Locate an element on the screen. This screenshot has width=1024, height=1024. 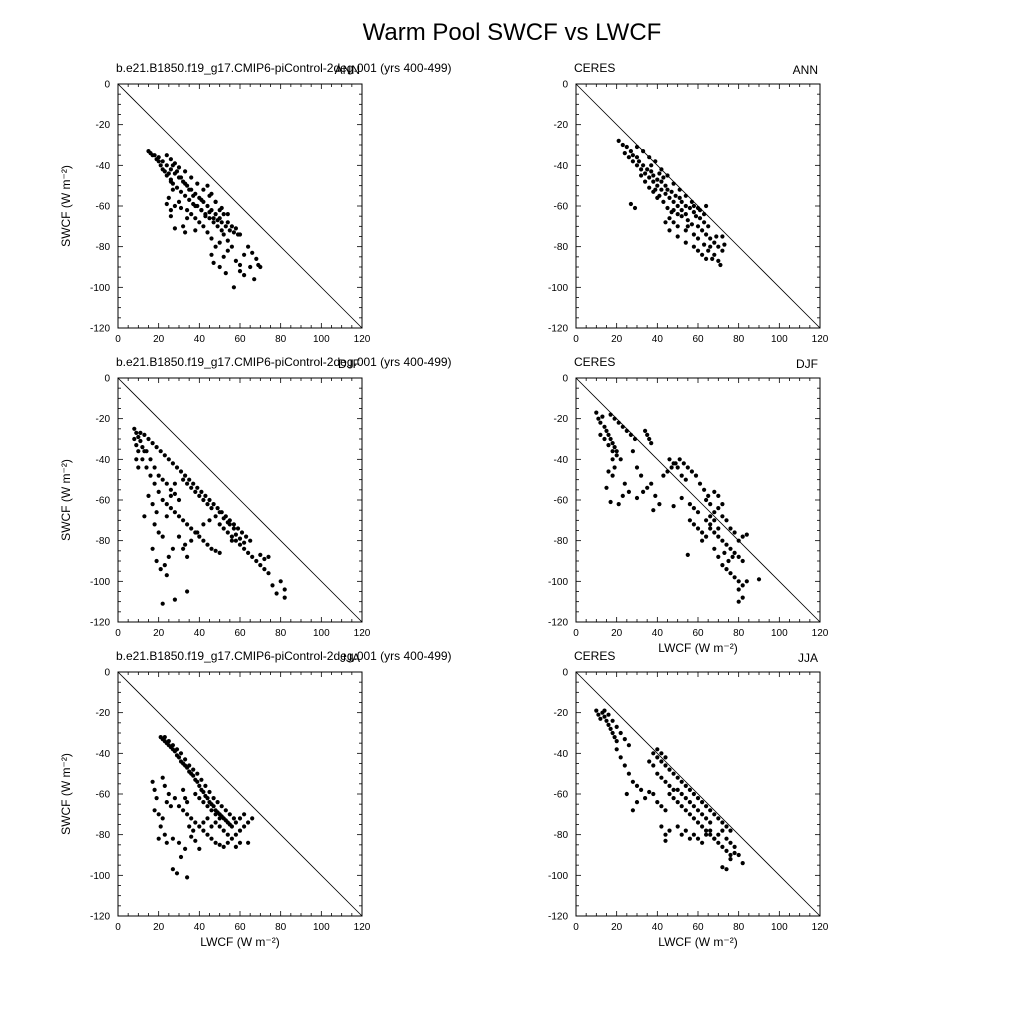
panel-season-label: ANN is located at coordinates (805, 70).